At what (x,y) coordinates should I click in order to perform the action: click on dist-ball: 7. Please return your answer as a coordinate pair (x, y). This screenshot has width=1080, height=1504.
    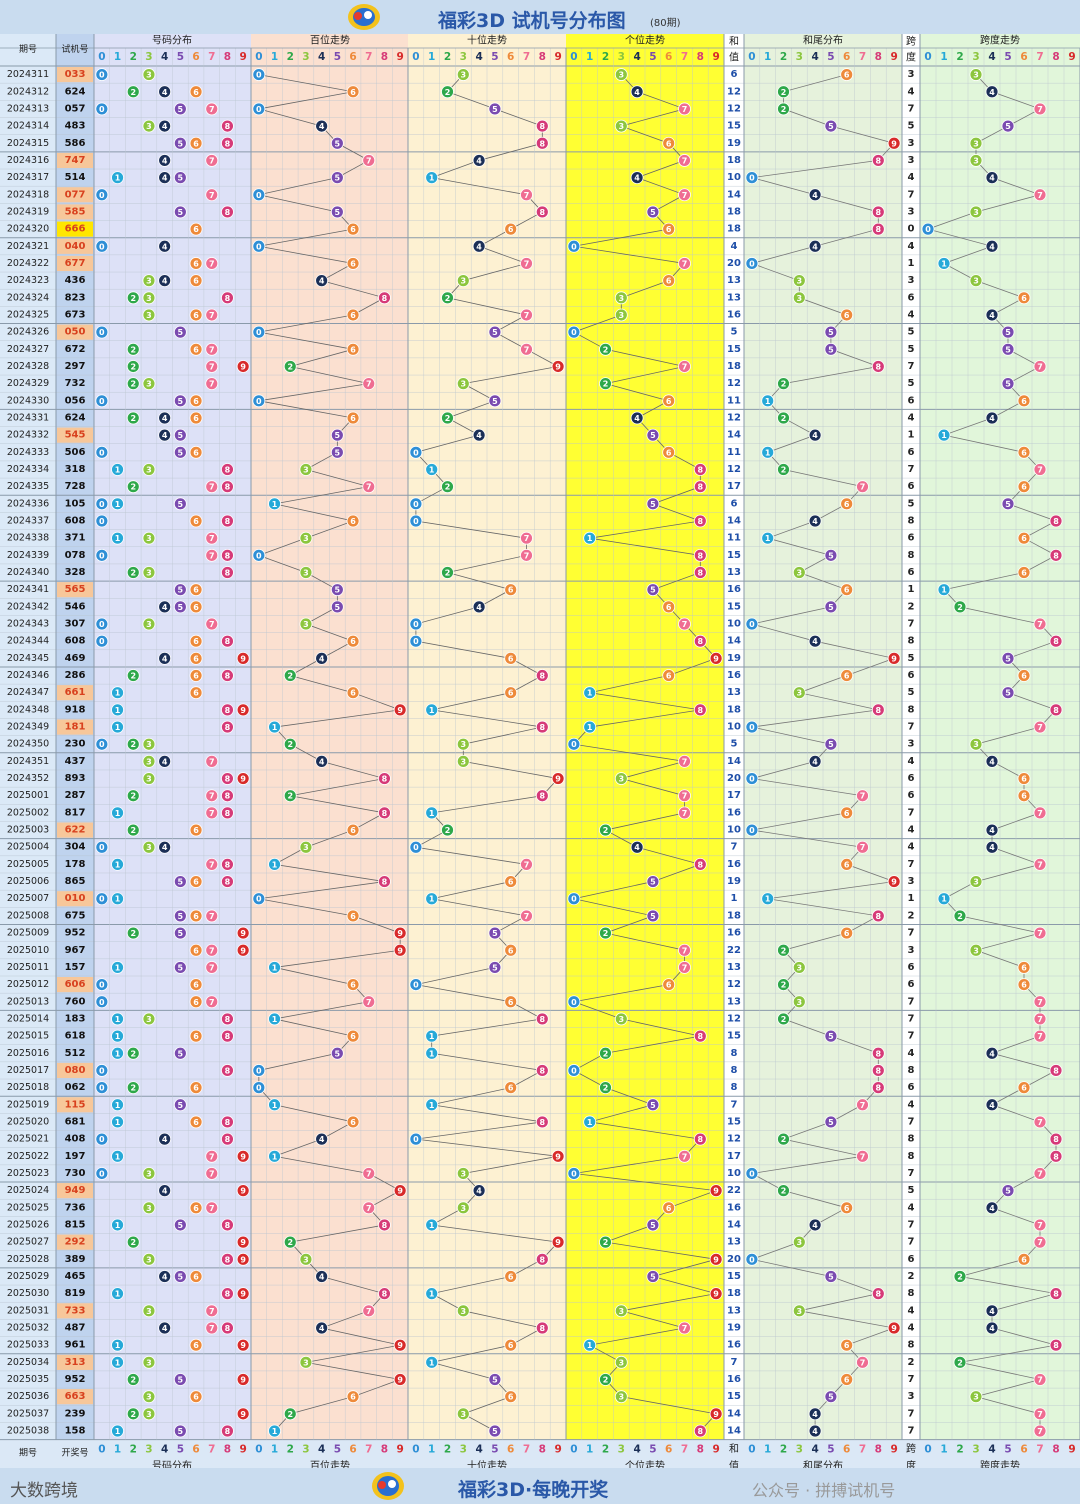
    Looking at the image, I should click on (212, 813).